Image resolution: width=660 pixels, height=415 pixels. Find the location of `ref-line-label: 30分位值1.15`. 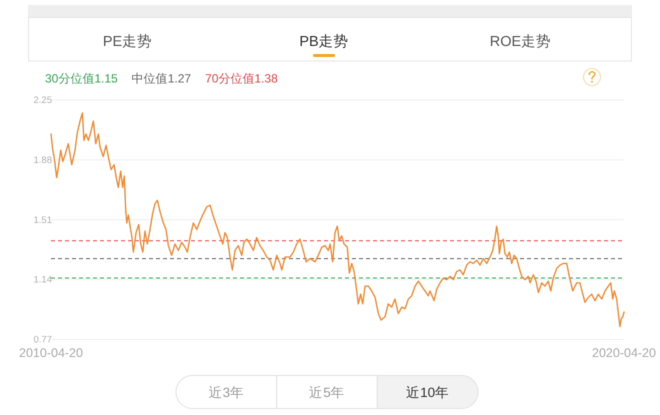

ref-line-label: 30分位值1.15 is located at coordinates (81, 79).